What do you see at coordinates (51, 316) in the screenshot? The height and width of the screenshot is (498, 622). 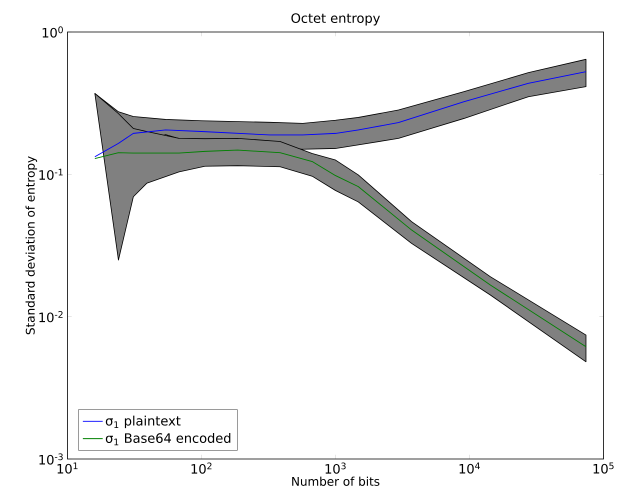 I see `y-tick-label: 10$^{-2}$` at bounding box center [51, 316].